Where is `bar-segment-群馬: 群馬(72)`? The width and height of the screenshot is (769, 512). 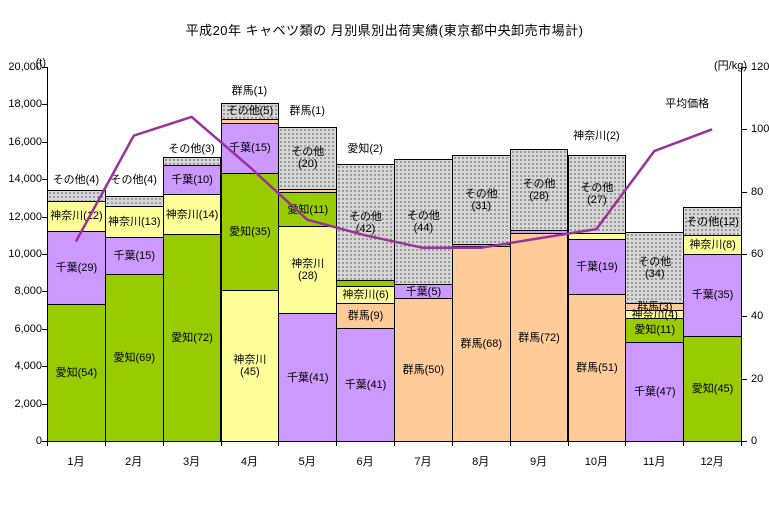 bar-segment-群馬: 群馬(72) is located at coordinates (539, 337).